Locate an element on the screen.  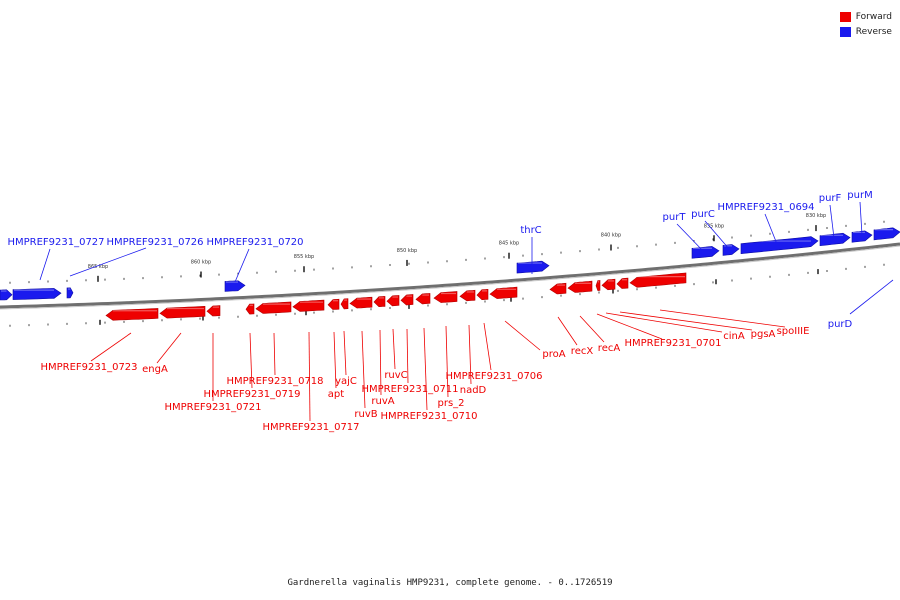
forward-annotation-10-label: ruvC is located at coordinates (395, 375).